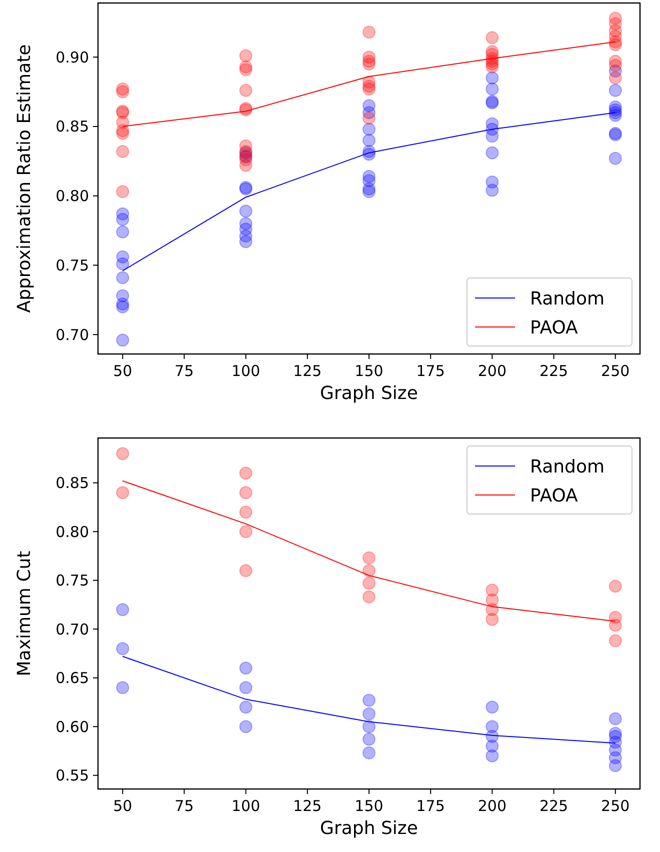 This screenshot has width=660, height=852. Describe the element at coordinates (72, 531) in the screenshot. I see `y-tick-label: 0.80` at that location.